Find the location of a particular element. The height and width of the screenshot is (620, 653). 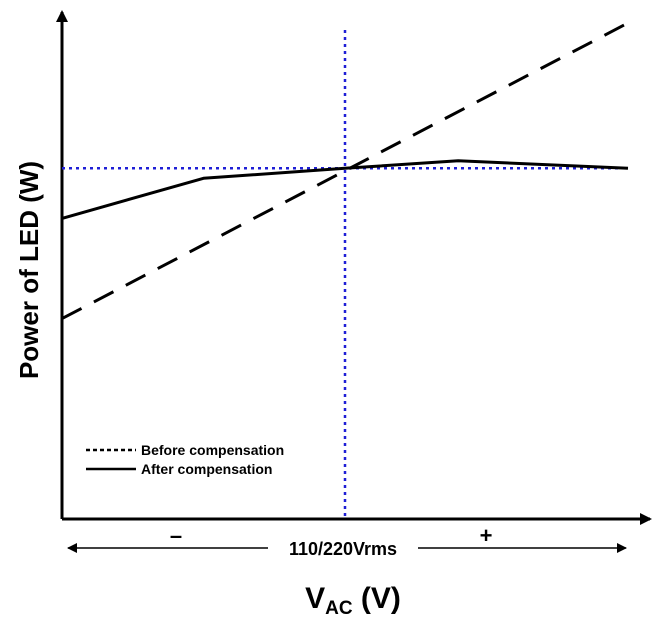

x-axis-label: VAC (V) is located at coordinates (353, 600).